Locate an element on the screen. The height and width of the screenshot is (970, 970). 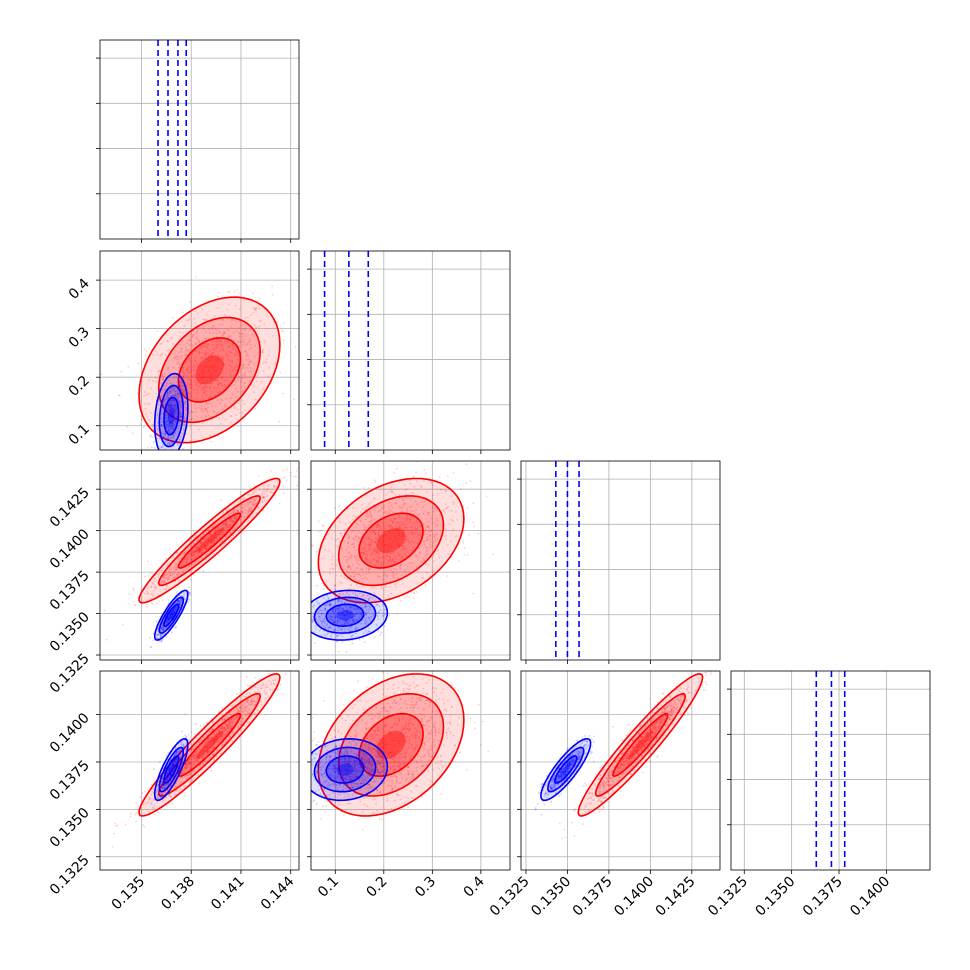
red-density-fill is located at coordinates (209, 370).